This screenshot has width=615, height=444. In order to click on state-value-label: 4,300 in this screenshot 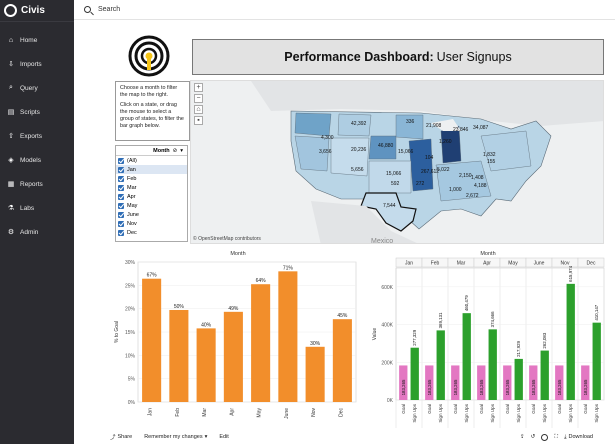, I will do `click(327, 138)`.